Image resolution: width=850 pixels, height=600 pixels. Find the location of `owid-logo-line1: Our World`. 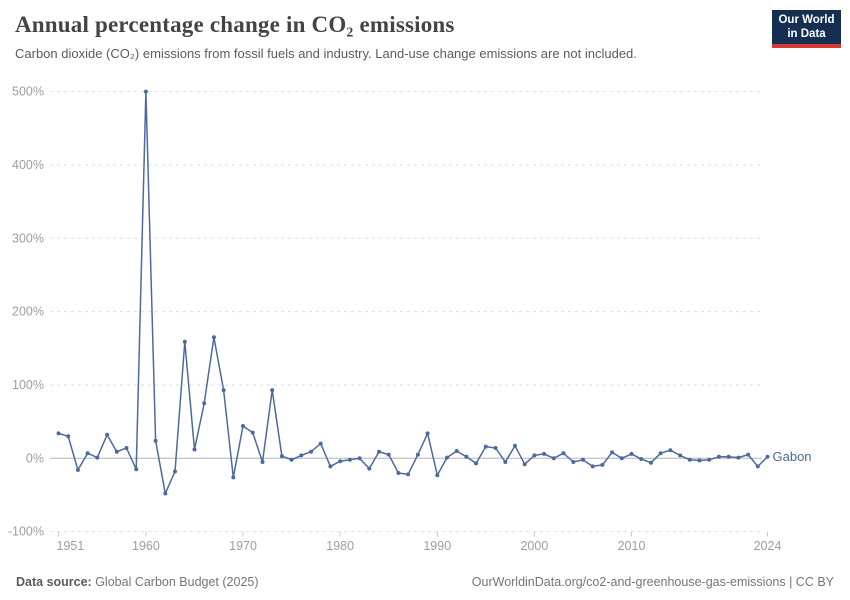

owid-logo-line1: Our World is located at coordinates (806, 19).